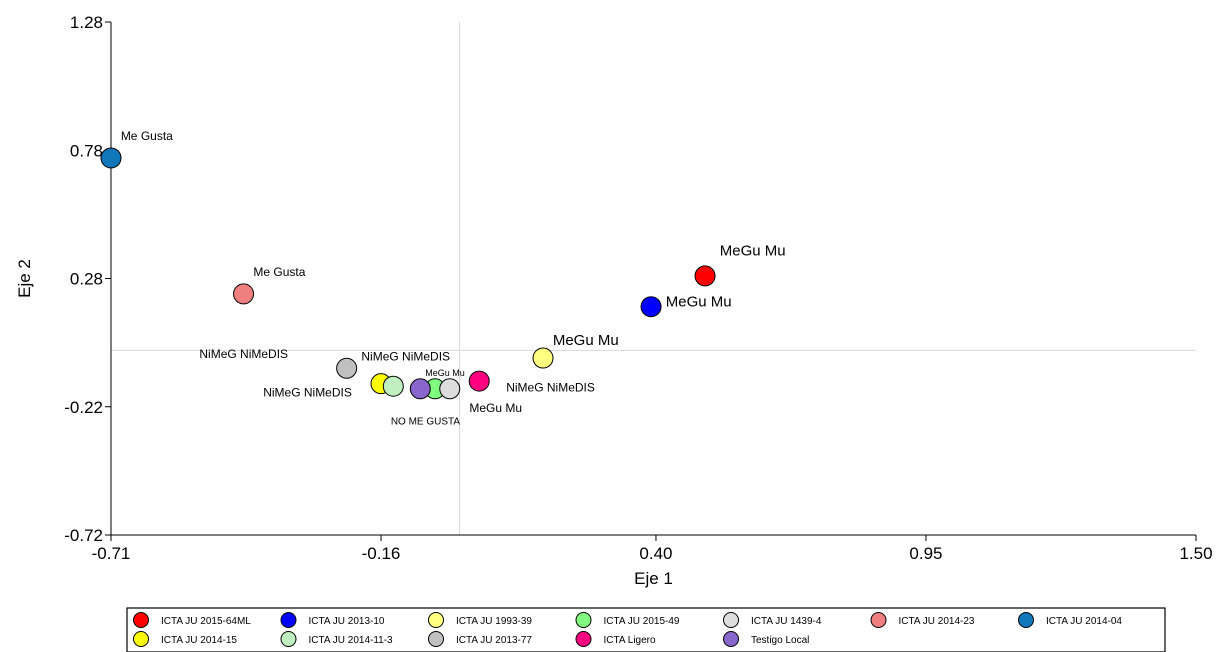 This screenshot has height=652, width=1217. Describe the element at coordinates (199, 640) in the screenshot. I see `legend-label: ICTA JU 2014-15` at that location.